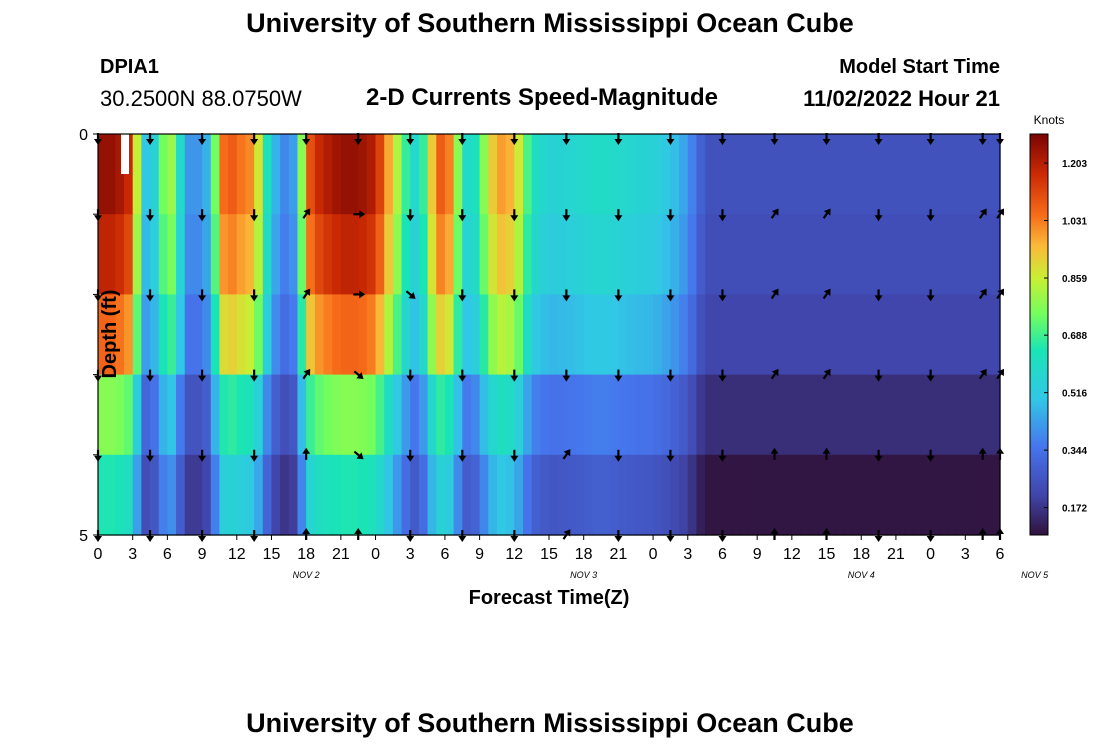  Describe the element at coordinates (1074, 279) in the screenshot. I see `colorbar-tick-label: 0.859` at that location.